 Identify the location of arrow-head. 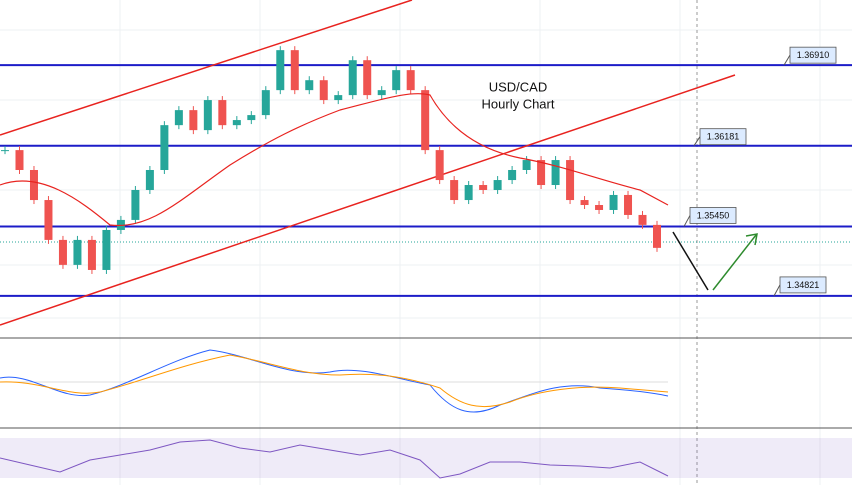
(751, 239).